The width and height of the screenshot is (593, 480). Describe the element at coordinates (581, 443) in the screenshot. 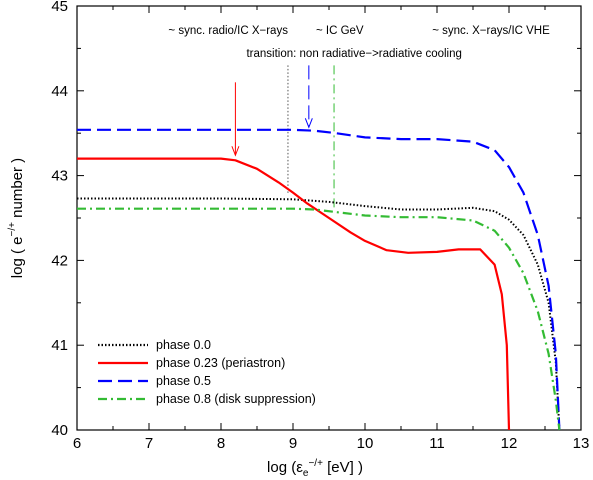

I see `x-tick-label: 13` at that location.